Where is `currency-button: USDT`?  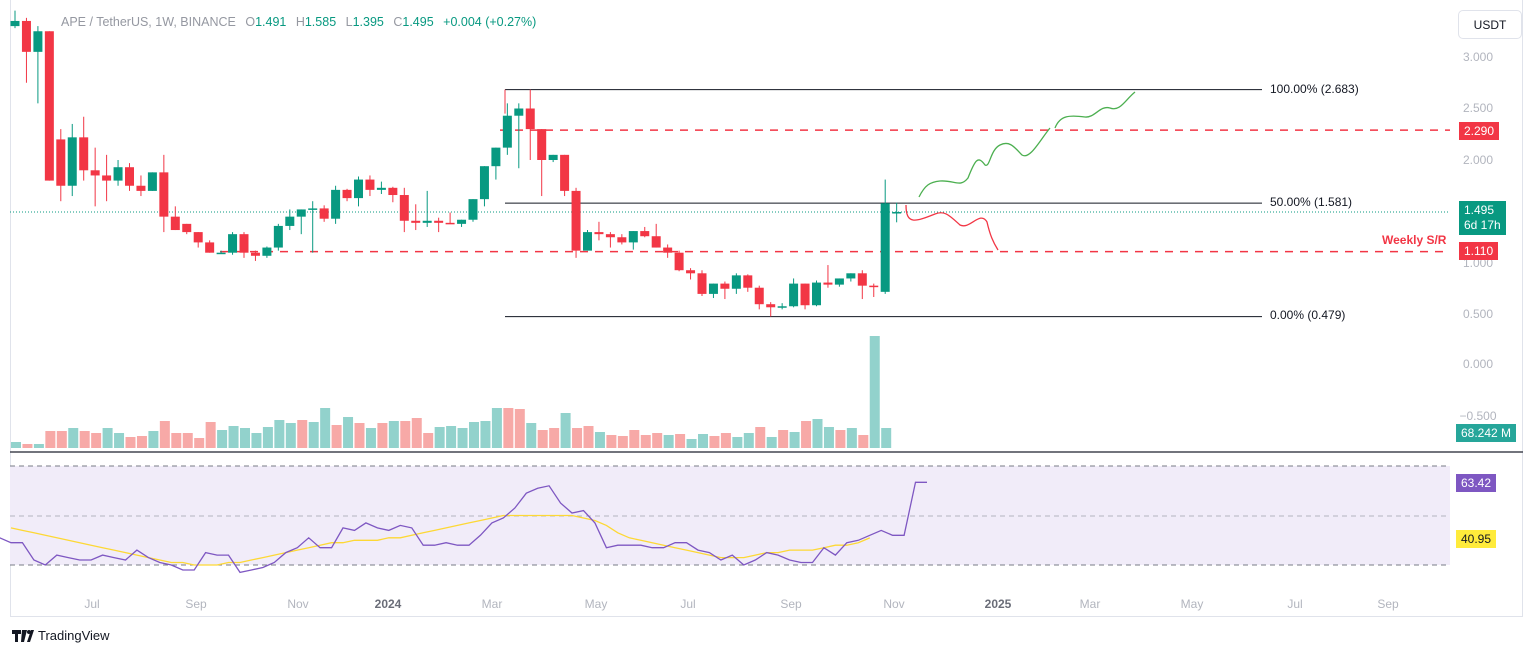 currency-button: USDT is located at coordinates (1490, 24).